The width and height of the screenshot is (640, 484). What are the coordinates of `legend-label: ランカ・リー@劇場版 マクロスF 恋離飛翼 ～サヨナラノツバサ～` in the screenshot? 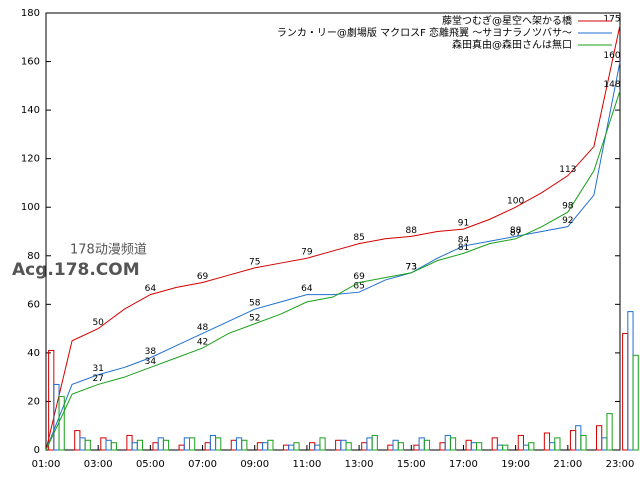 It's located at (424, 32).